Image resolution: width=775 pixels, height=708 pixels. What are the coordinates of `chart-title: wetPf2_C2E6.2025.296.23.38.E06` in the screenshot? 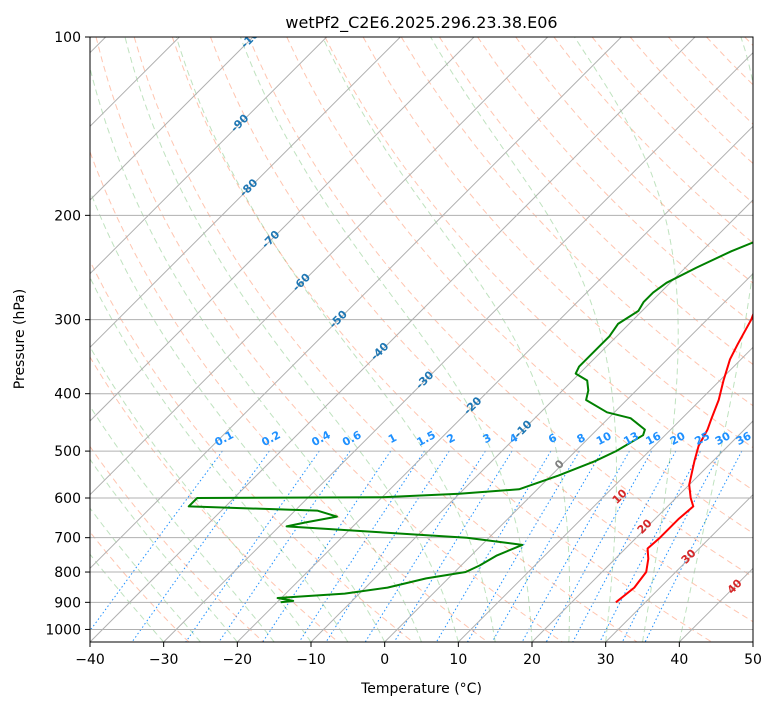 It's located at (421, 23).